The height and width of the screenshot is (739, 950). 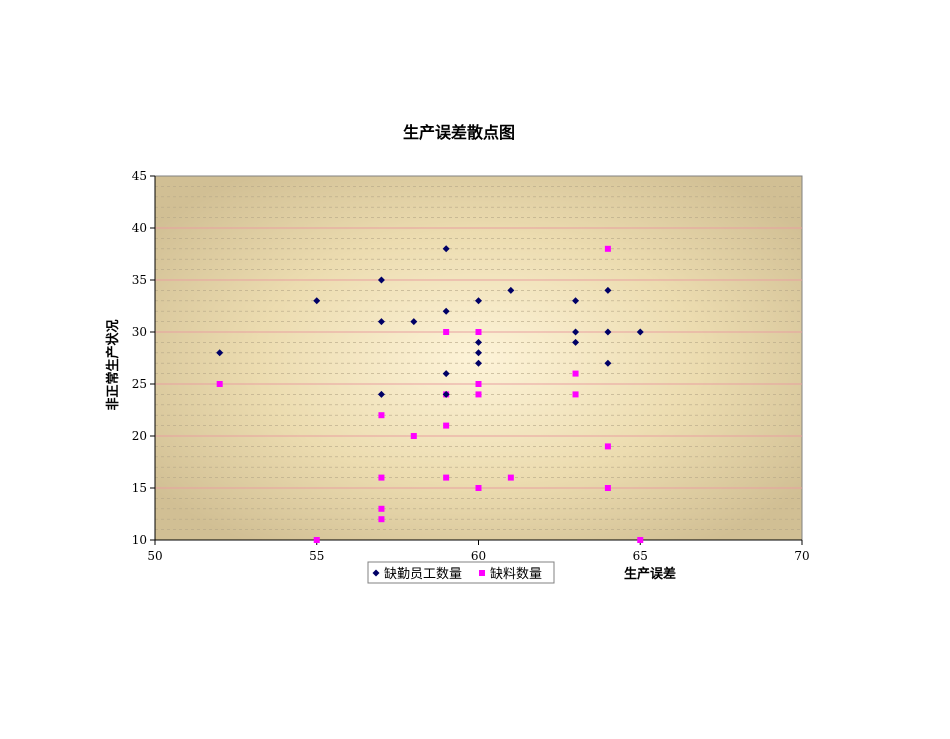 I want to click on x-tick-labels: 50 55 60 65 70, so click(x=478, y=556).